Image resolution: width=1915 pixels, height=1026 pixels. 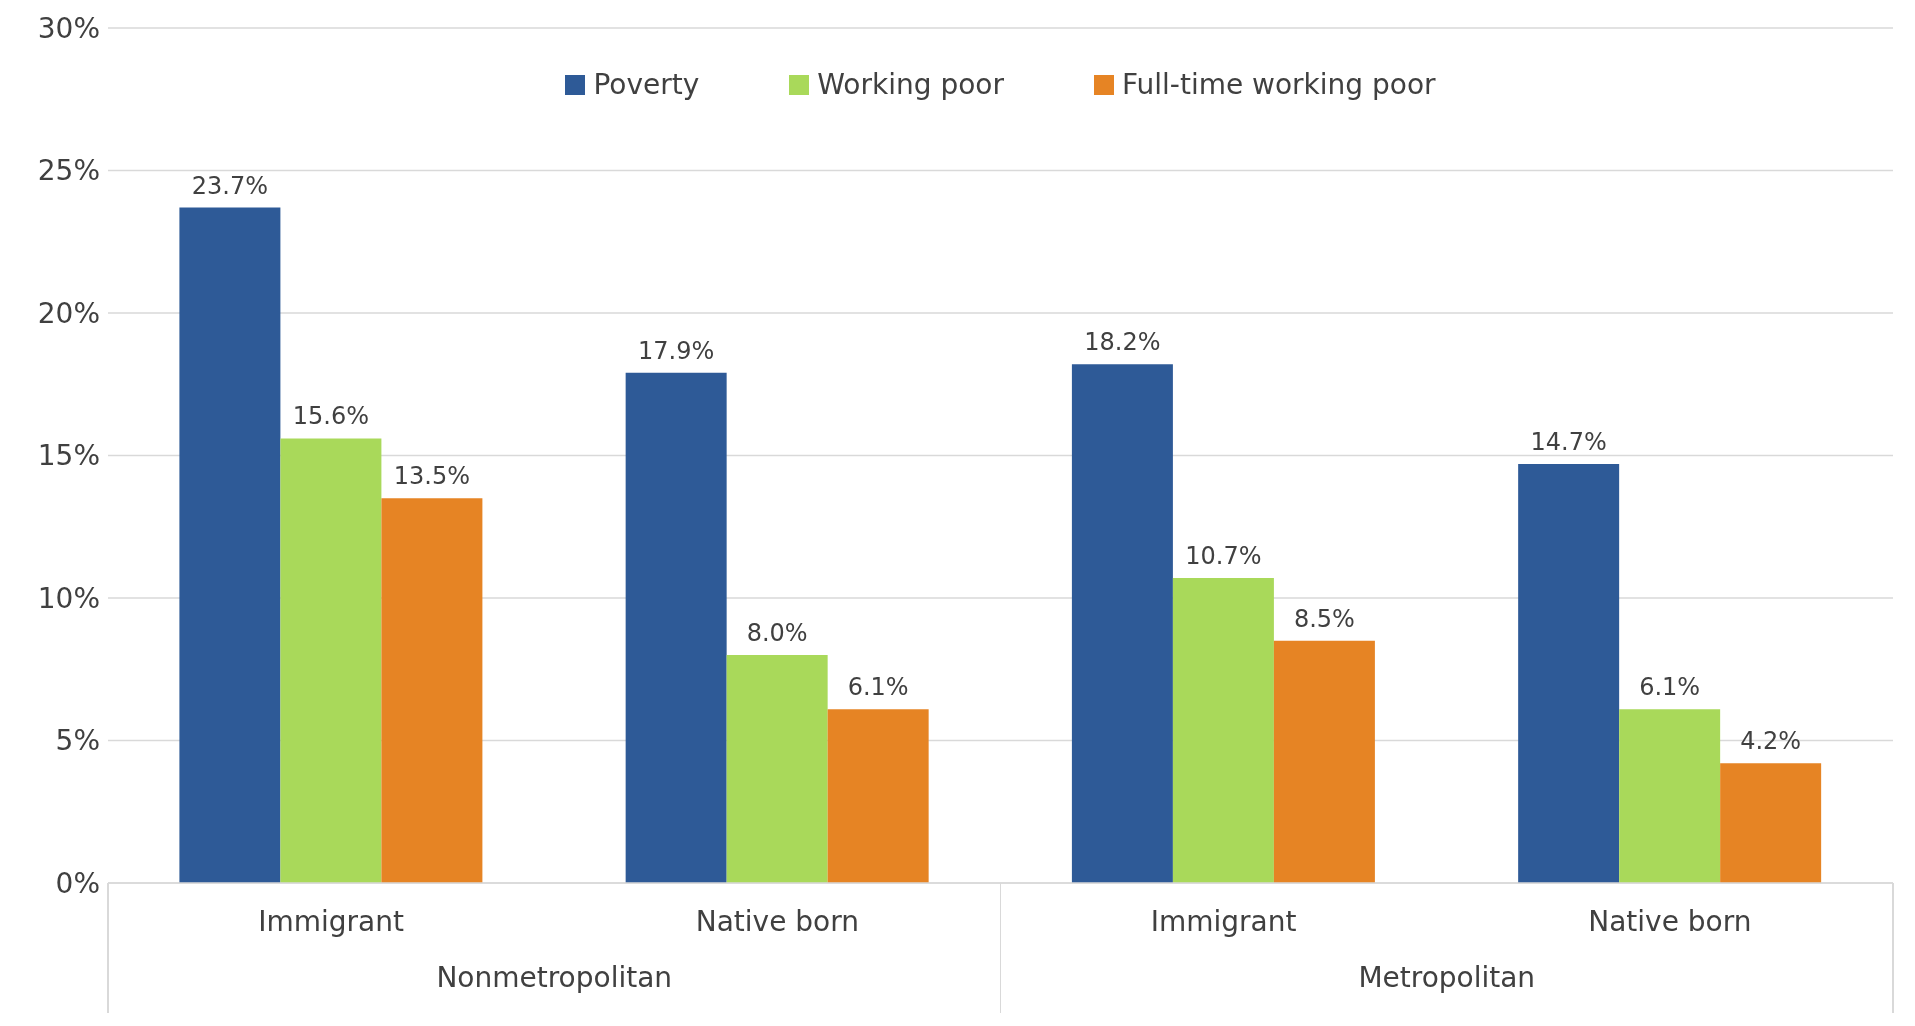 What do you see at coordinates (230, 185) in the screenshot?
I see `data-label: 23.7%` at bounding box center [230, 185].